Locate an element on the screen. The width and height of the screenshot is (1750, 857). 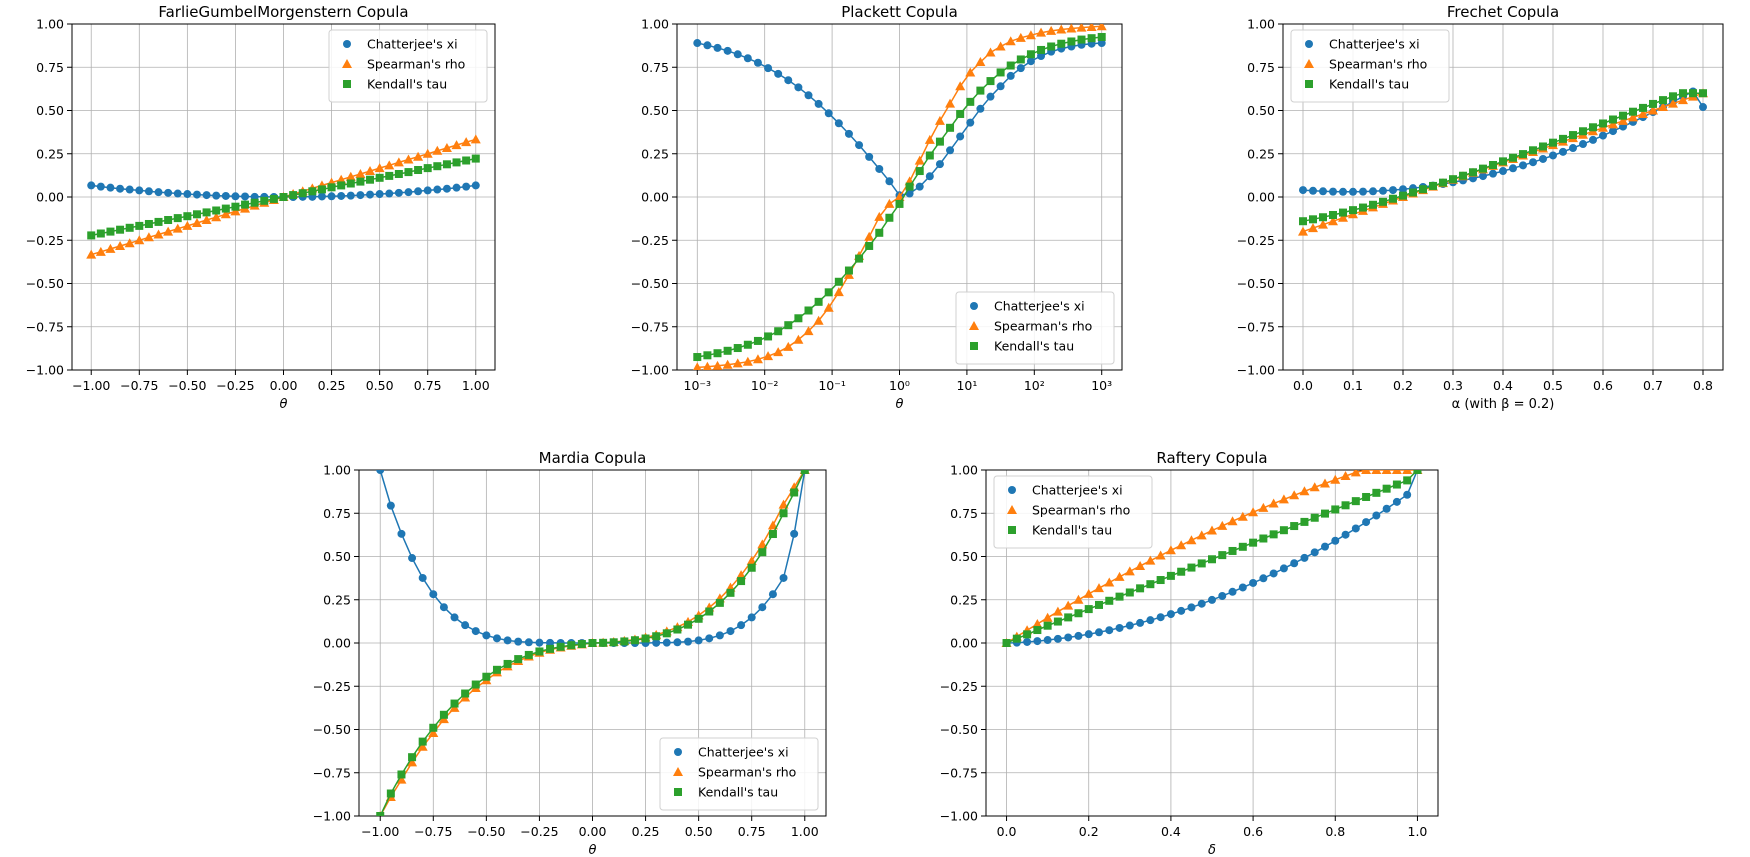
x-tick-label: 1.00 is located at coordinates (476, 385).